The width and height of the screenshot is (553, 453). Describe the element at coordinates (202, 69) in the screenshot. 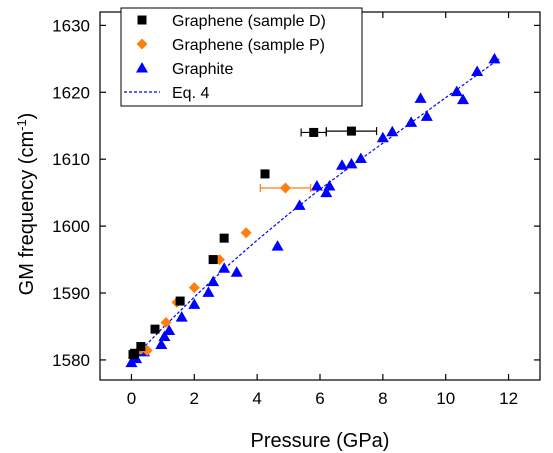

I see `legend-label-graphite: Graphite` at that location.